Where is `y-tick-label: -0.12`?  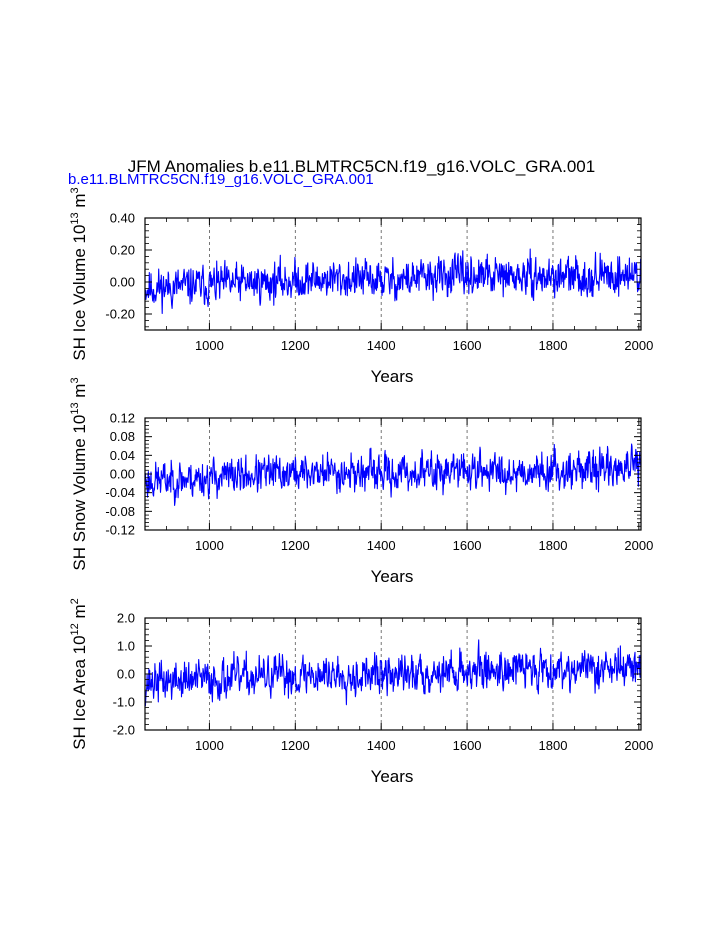 y-tick-label: -0.12 is located at coordinates (120, 530).